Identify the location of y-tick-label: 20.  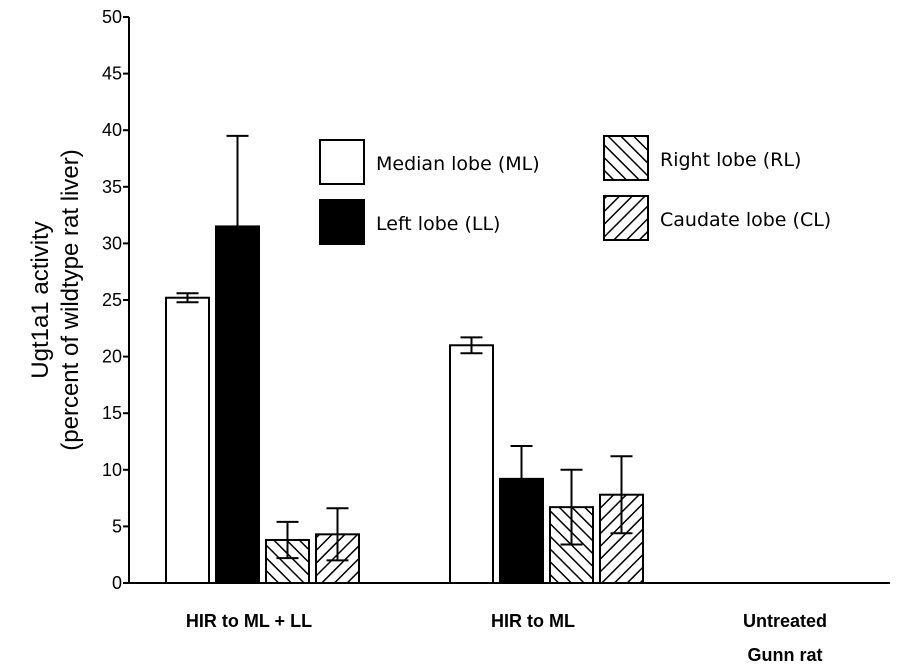
(112, 357).